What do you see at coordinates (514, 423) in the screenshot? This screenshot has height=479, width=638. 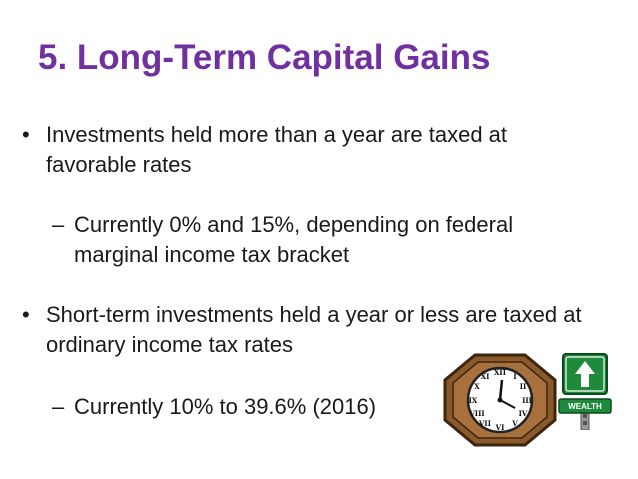 I see `svg-text: V` at bounding box center [514, 423].